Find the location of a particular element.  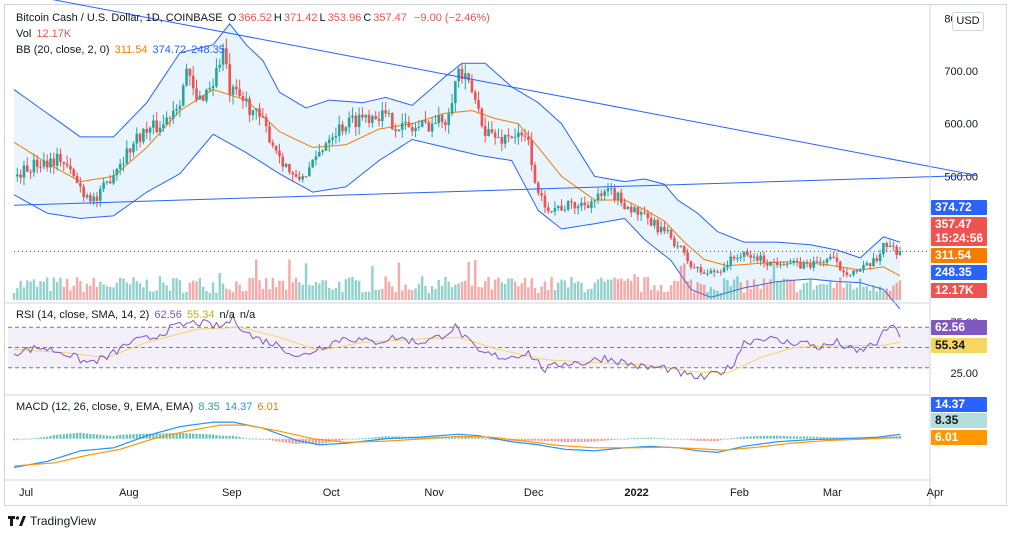

currency-button: USD is located at coordinates (968, 21).